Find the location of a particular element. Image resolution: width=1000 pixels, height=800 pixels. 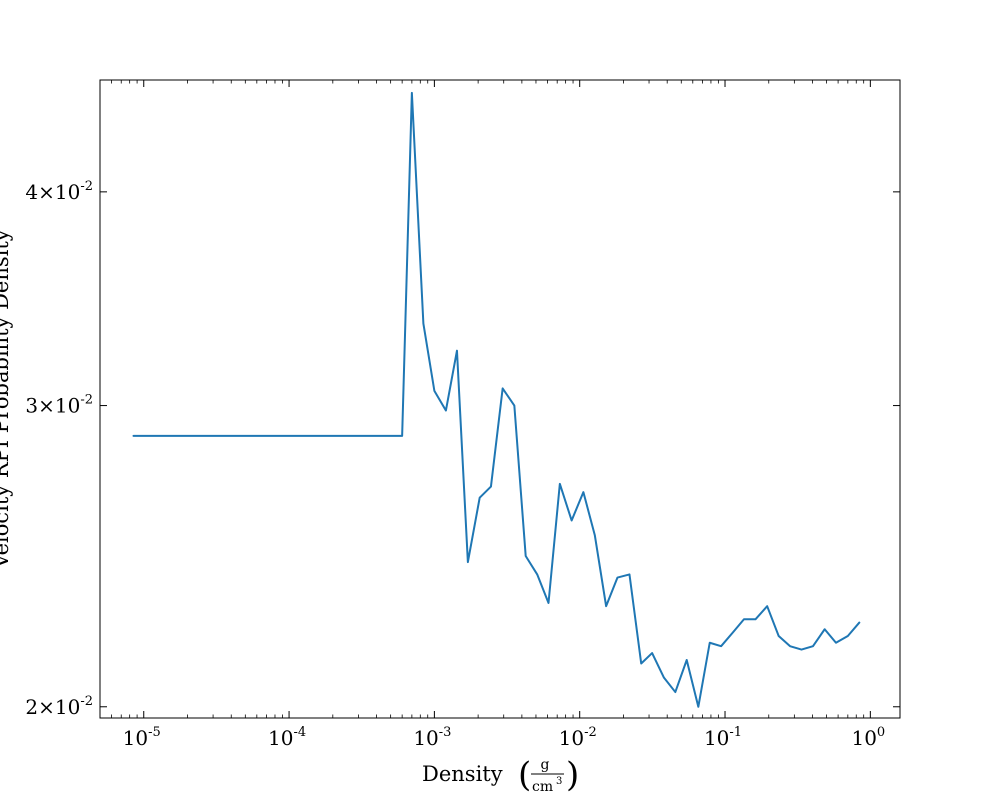

x-axis-paren-open: ( is located at coordinates (524, 775).